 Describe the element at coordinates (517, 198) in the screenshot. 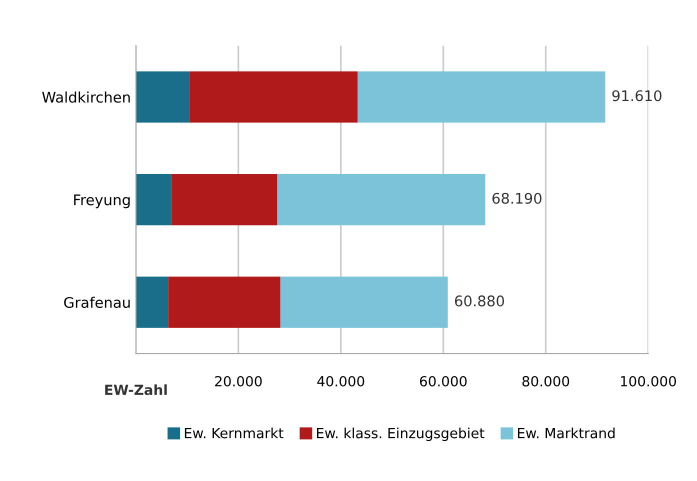

I see `total-label: 68.190` at that location.